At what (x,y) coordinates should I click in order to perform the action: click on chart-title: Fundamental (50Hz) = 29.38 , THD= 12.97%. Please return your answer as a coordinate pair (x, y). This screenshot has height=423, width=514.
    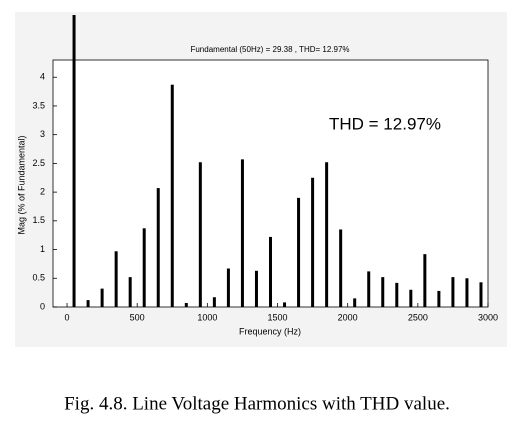
    Looking at the image, I should click on (269, 49).